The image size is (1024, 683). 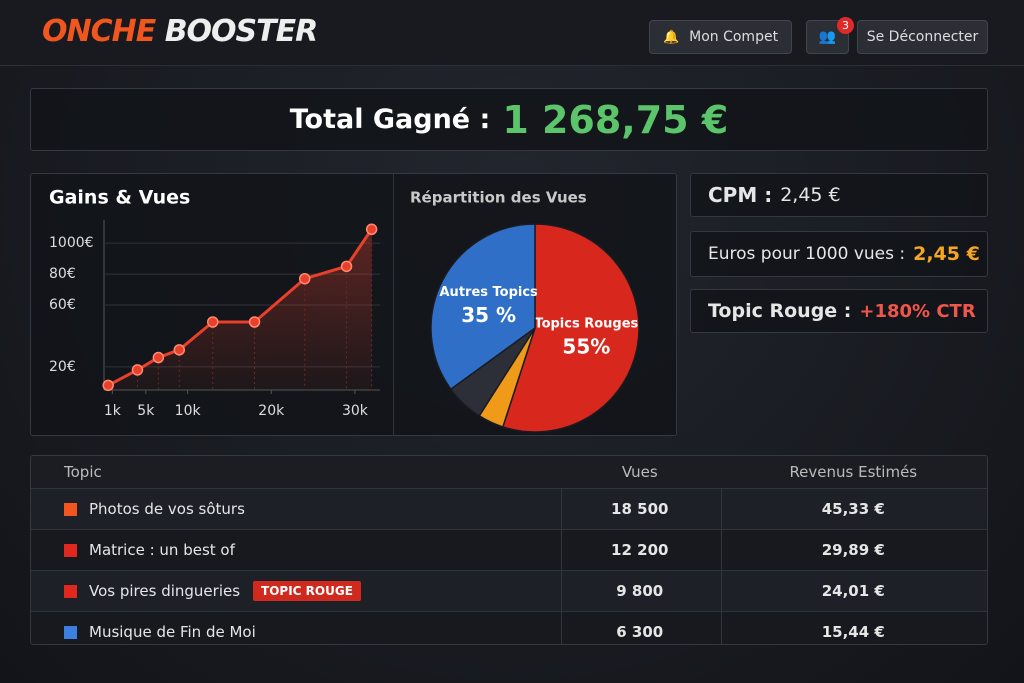 I want to click on stat-card: CPM : 2,45 €, so click(x=839, y=195).